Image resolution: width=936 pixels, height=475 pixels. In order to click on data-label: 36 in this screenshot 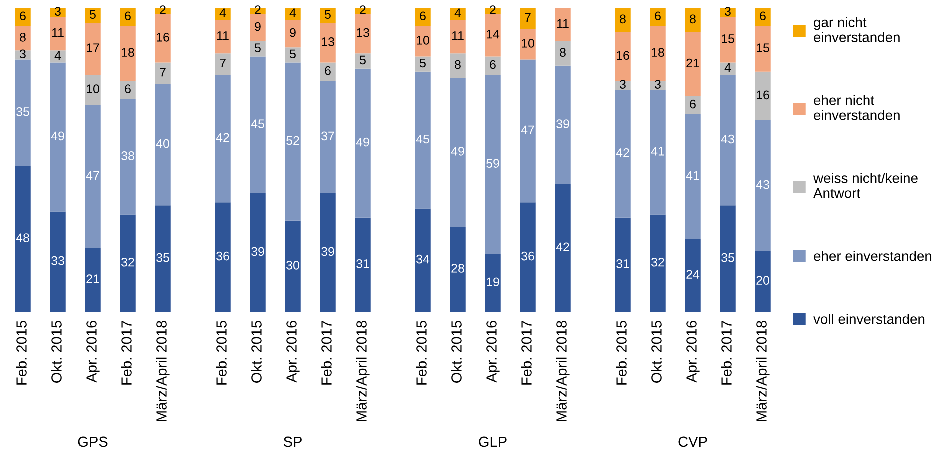, I will do `click(223, 256)`.